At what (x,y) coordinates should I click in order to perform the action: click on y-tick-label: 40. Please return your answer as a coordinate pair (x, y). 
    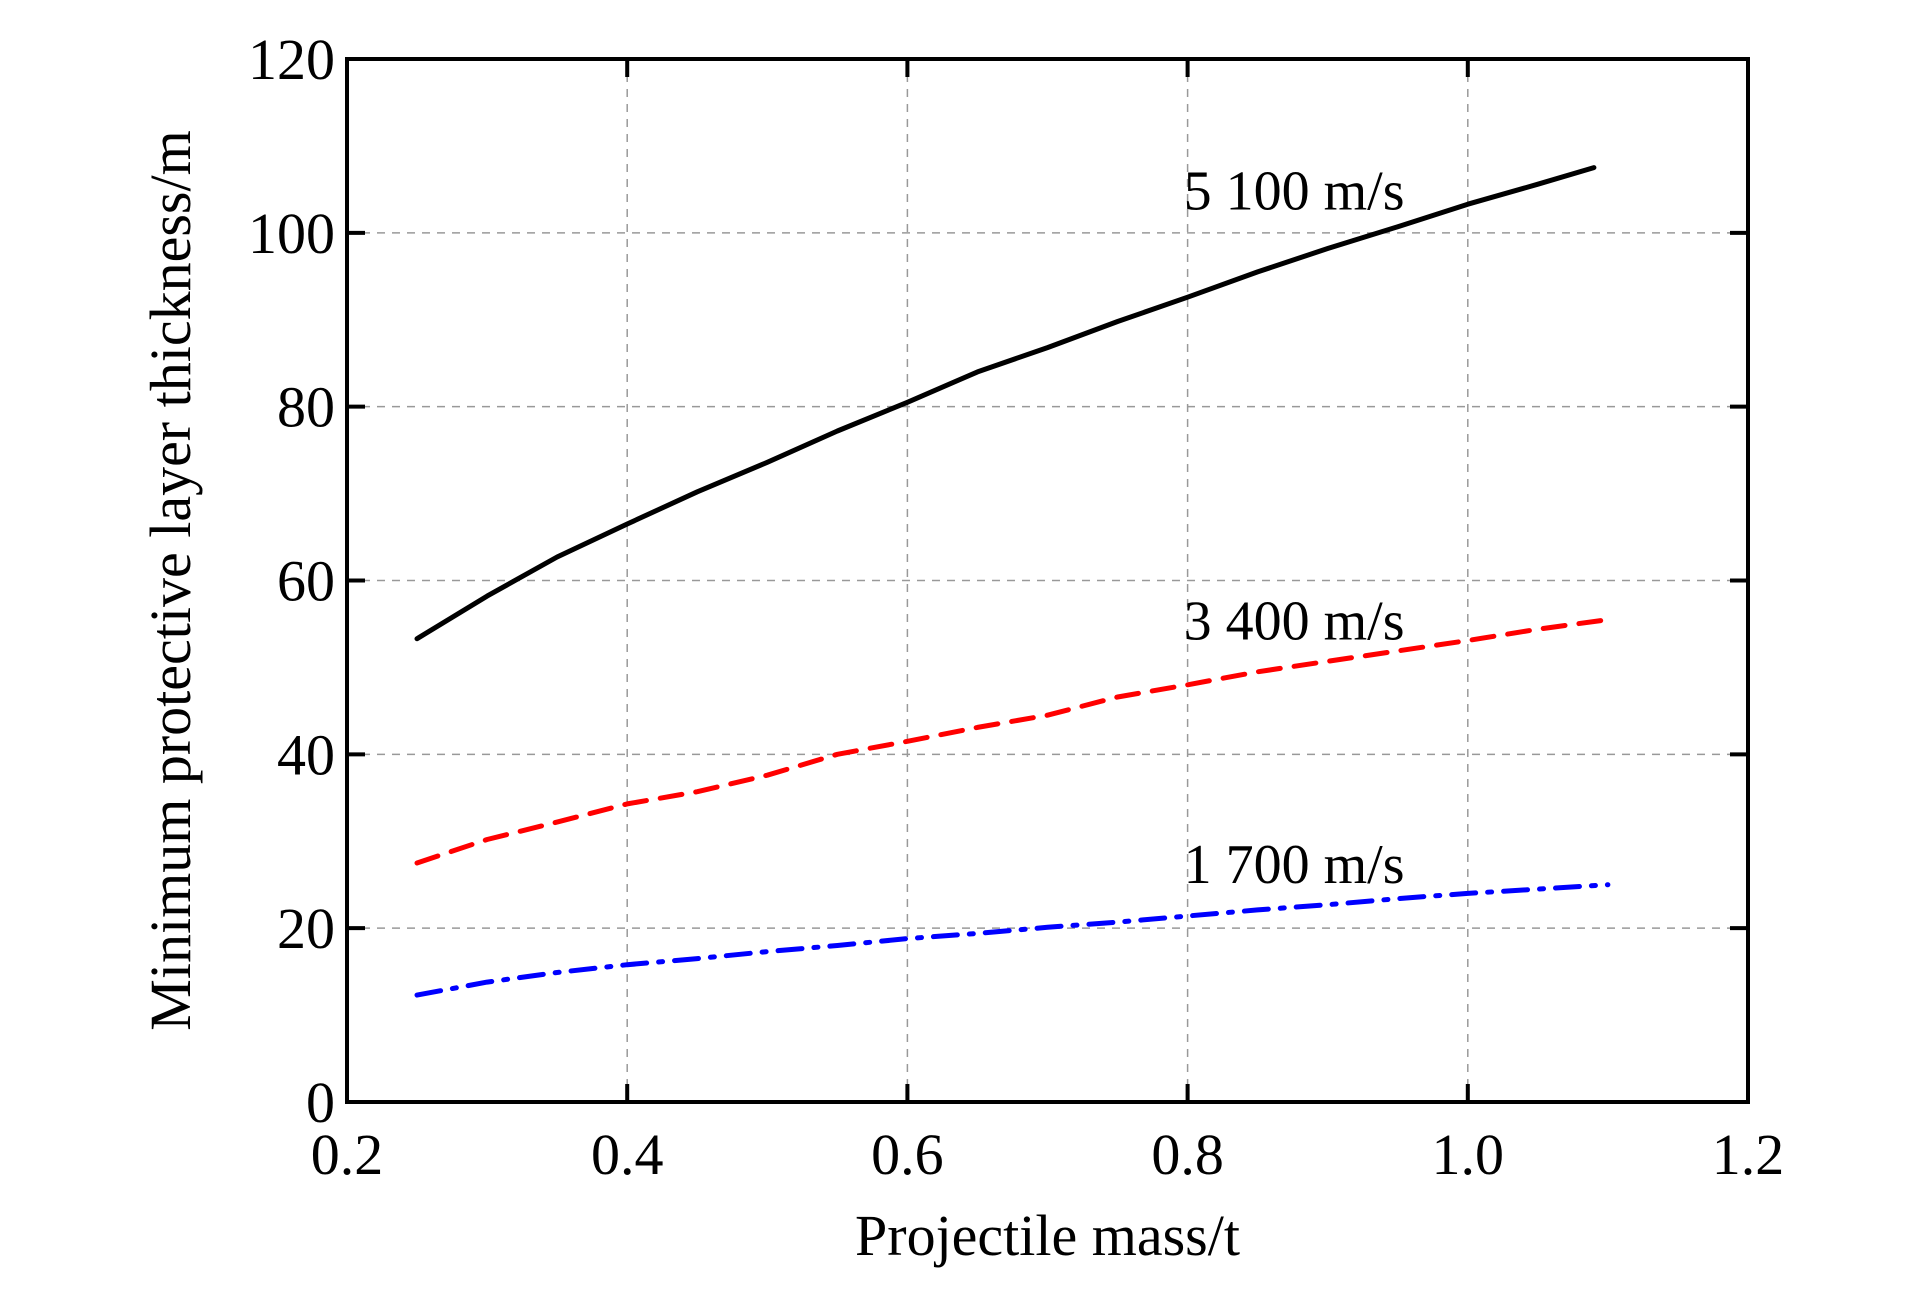
    Looking at the image, I should click on (306, 754).